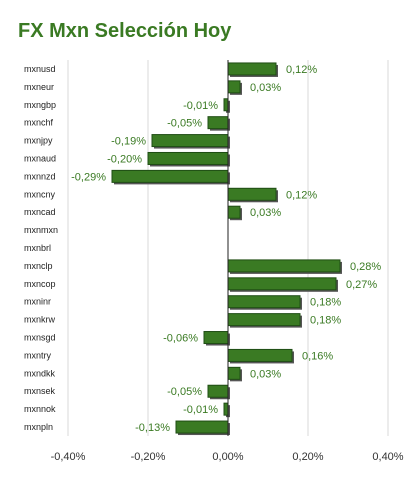 This screenshot has height=480, width=408. What do you see at coordinates (38, 141) in the screenshot?
I see `category-label: mxnjpy` at bounding box center [38, 141].